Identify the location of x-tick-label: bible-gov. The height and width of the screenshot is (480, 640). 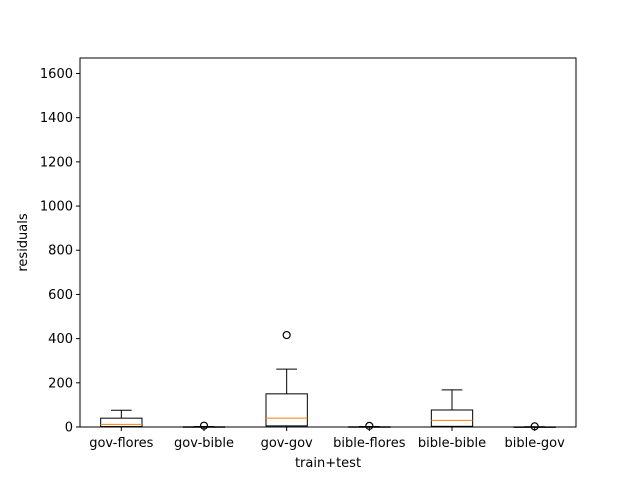
(535, 443).